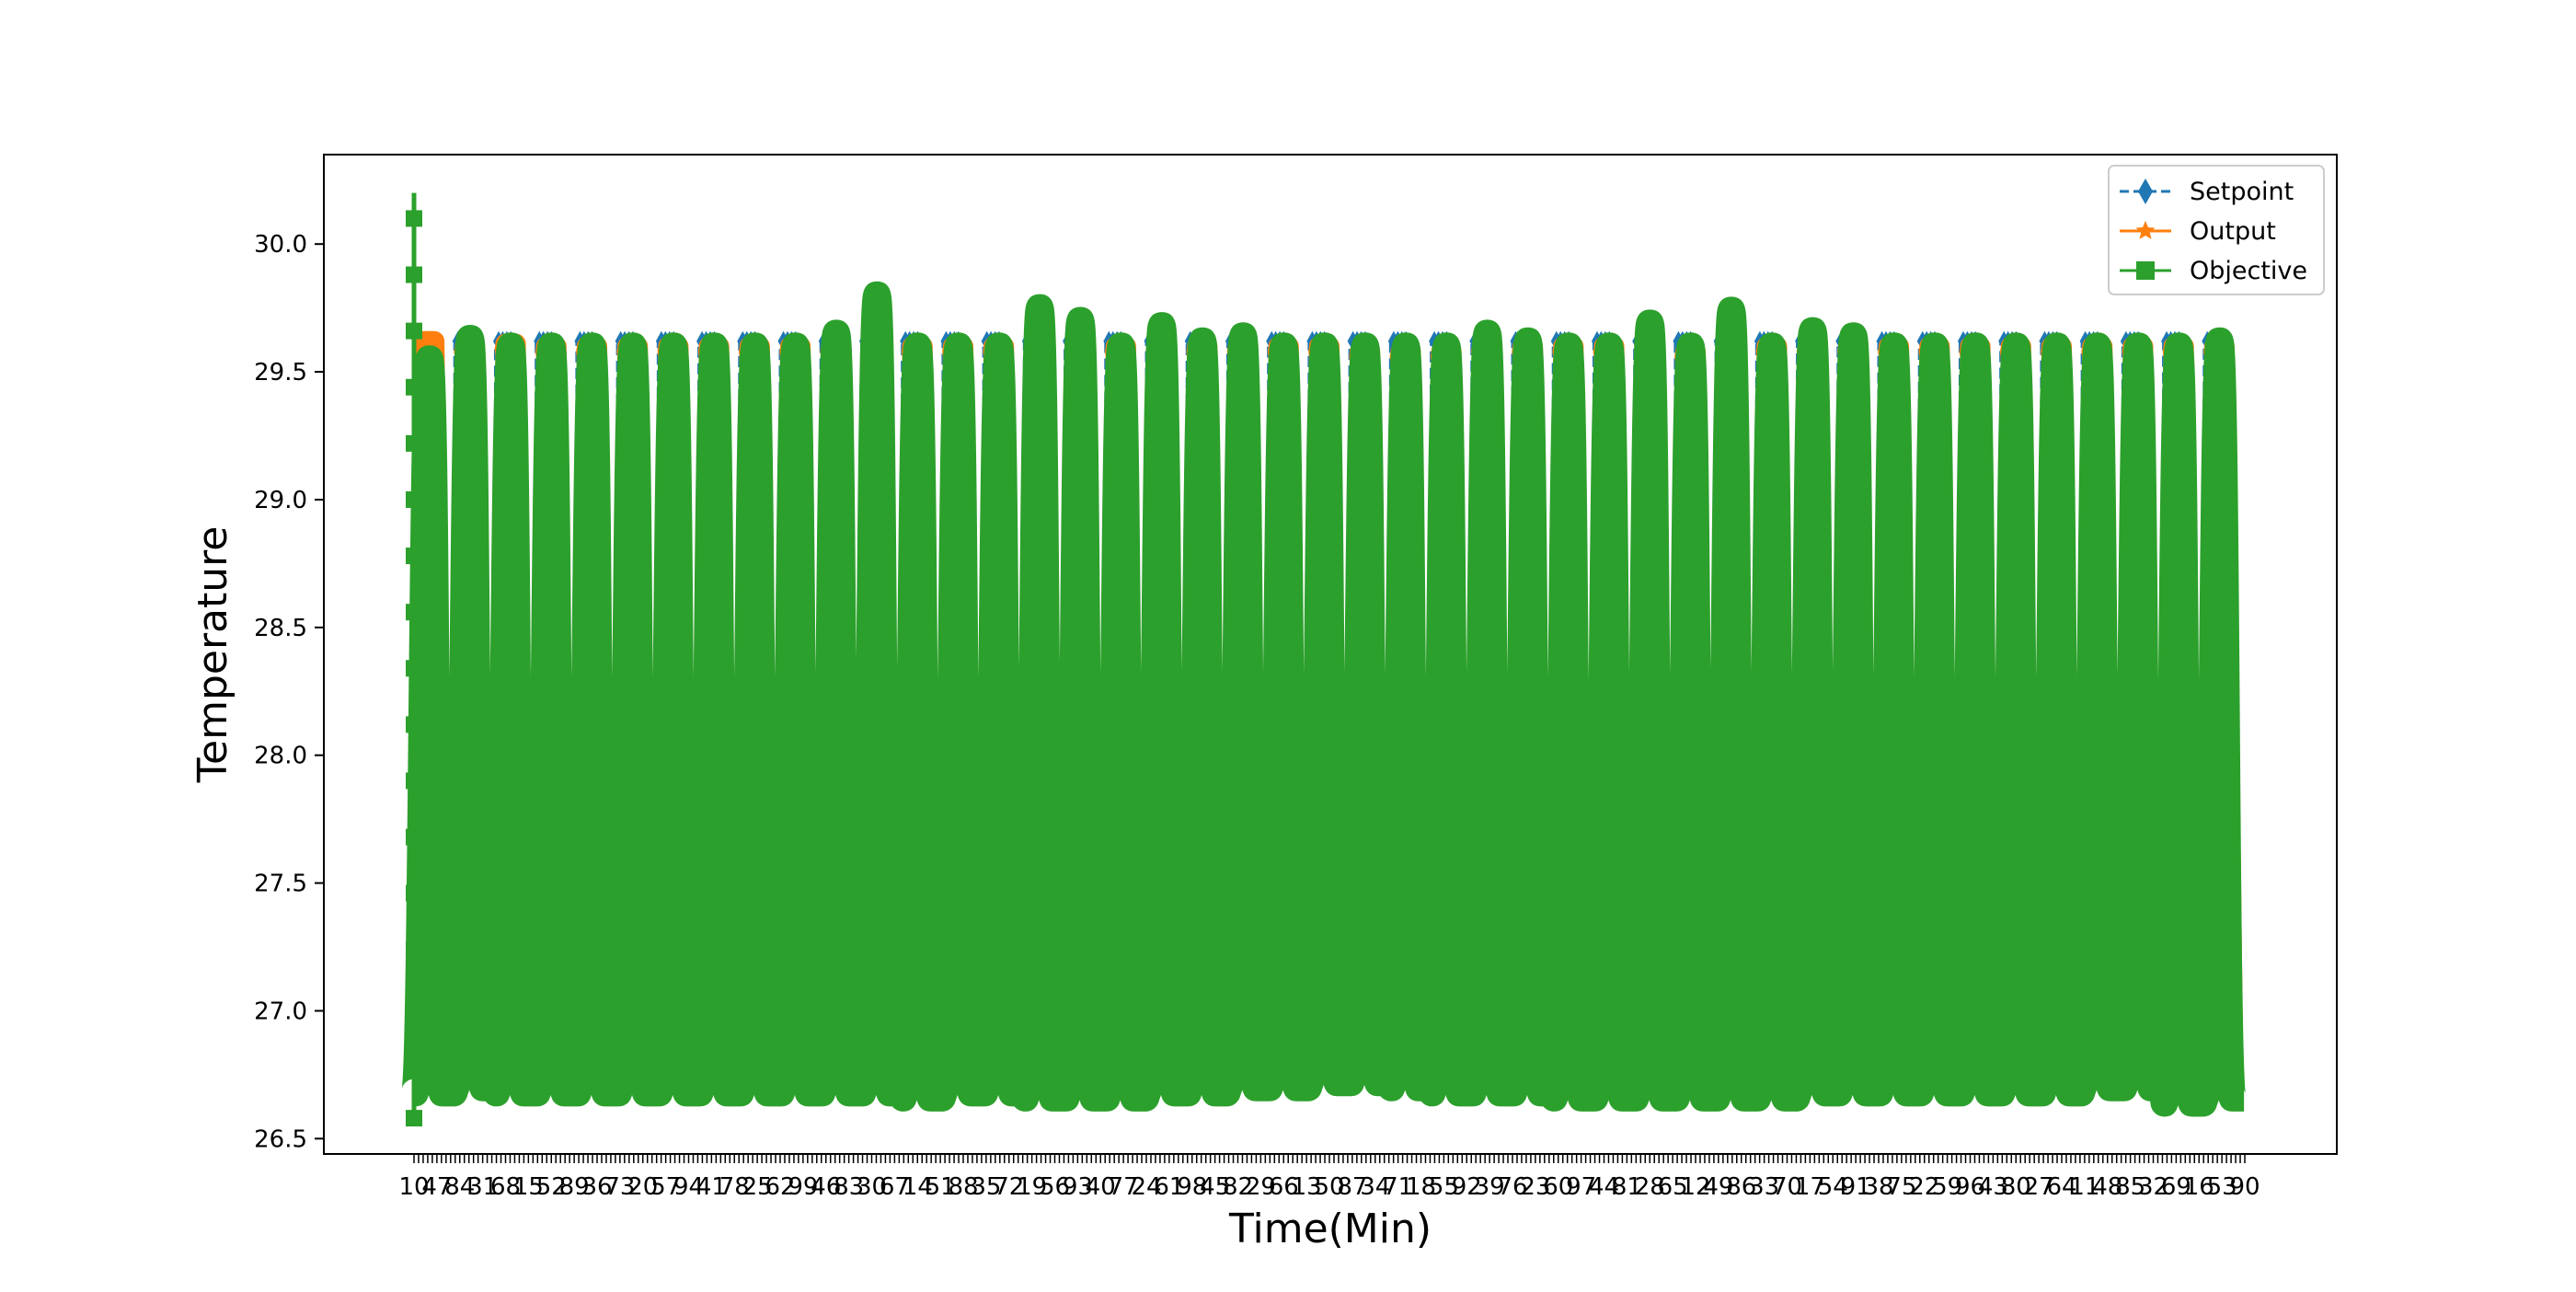 This screenshot has width=2576, height=1292. What do you see at coordinates (1947, 1187) in the screenshot?
I see `x-tick-label: 59` at bounding box center [1947, 1187].